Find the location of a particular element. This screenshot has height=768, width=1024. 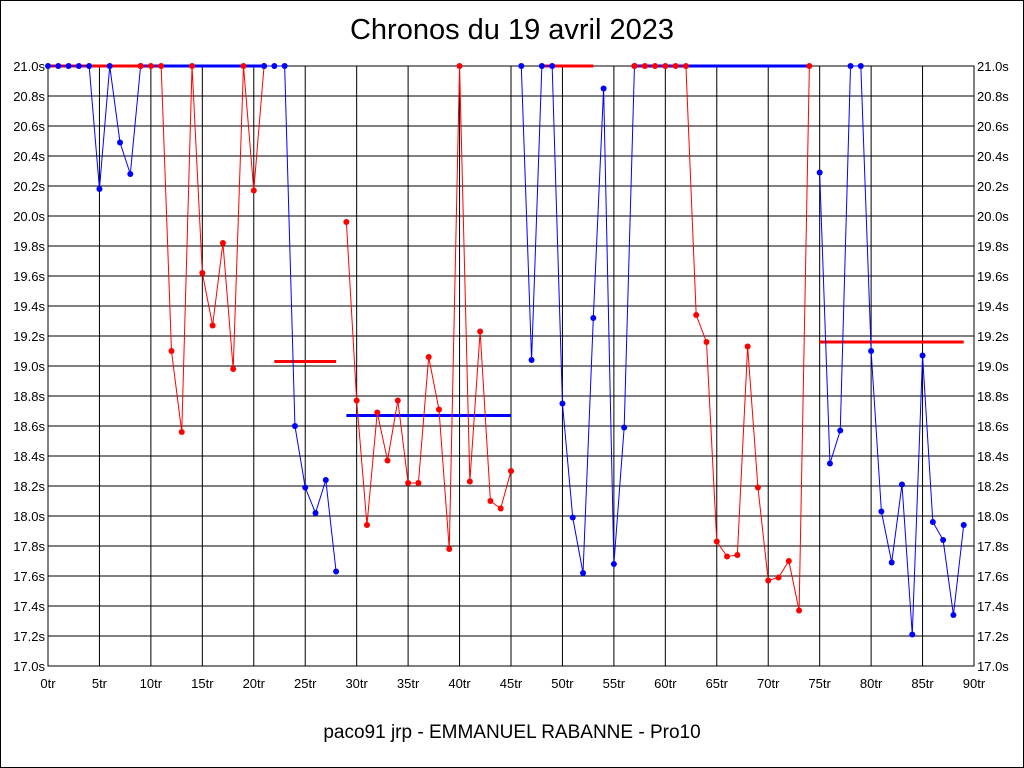

y-tick-label-left: 19.8s is located at coordinates (29, 246).